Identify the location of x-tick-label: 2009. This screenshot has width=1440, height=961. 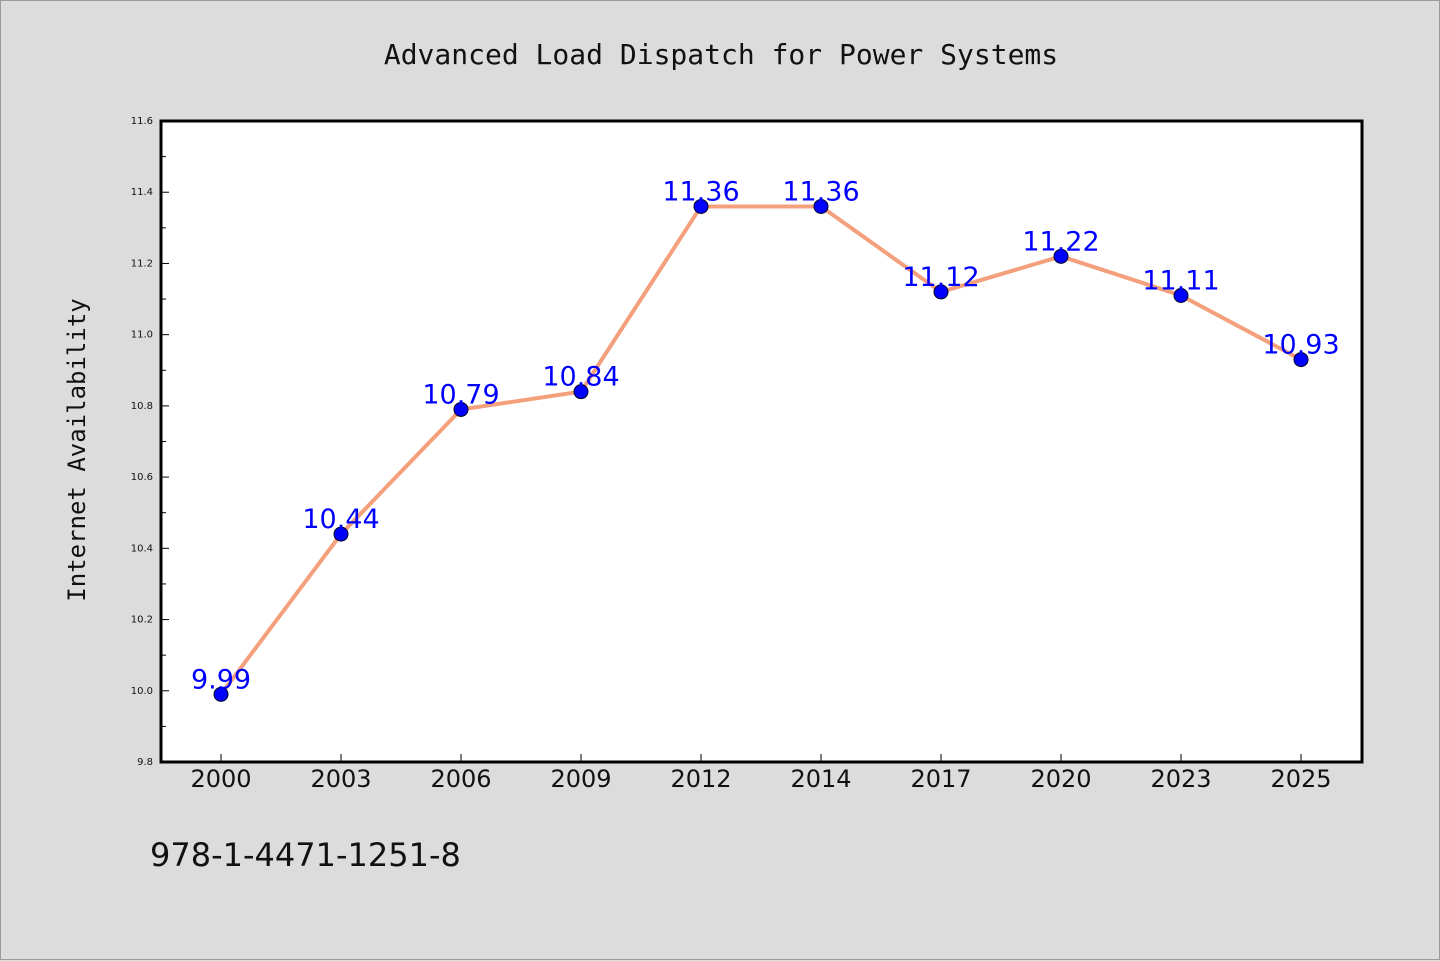
(580, 779).